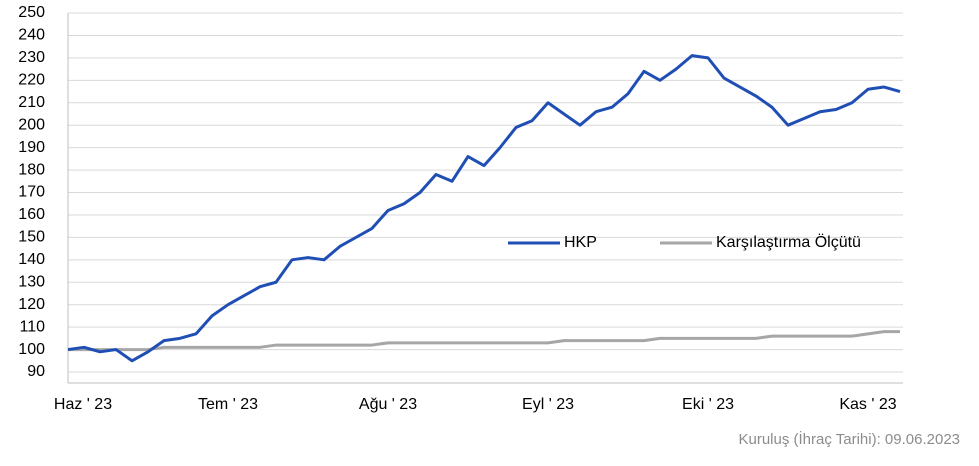  I want to click on y-tick-label: 130, so click(31, 281).